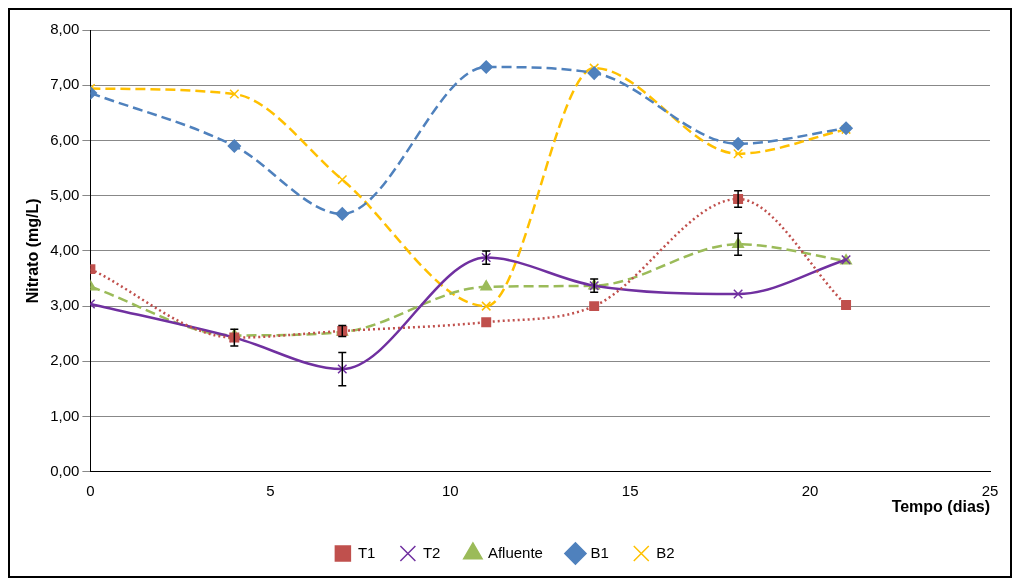 The width and height of the screenshot is (1021, 586). What do you see at coordinates (33, 251) in the screenshot?
I see `y-axis-title: Nitrato (mg/L)` at bounding box center [33, 251].